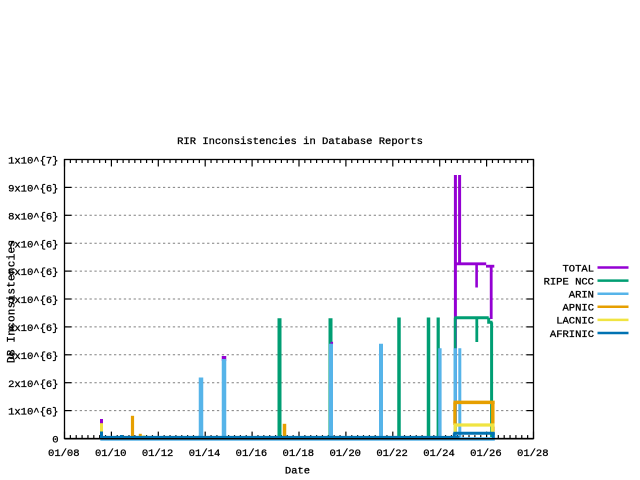 The height and width of the screenshot is (480, 640). Describe the element at coordinates (33, 273) in the screenshot. I see `svg-text: 6x10^{6}` at that location.